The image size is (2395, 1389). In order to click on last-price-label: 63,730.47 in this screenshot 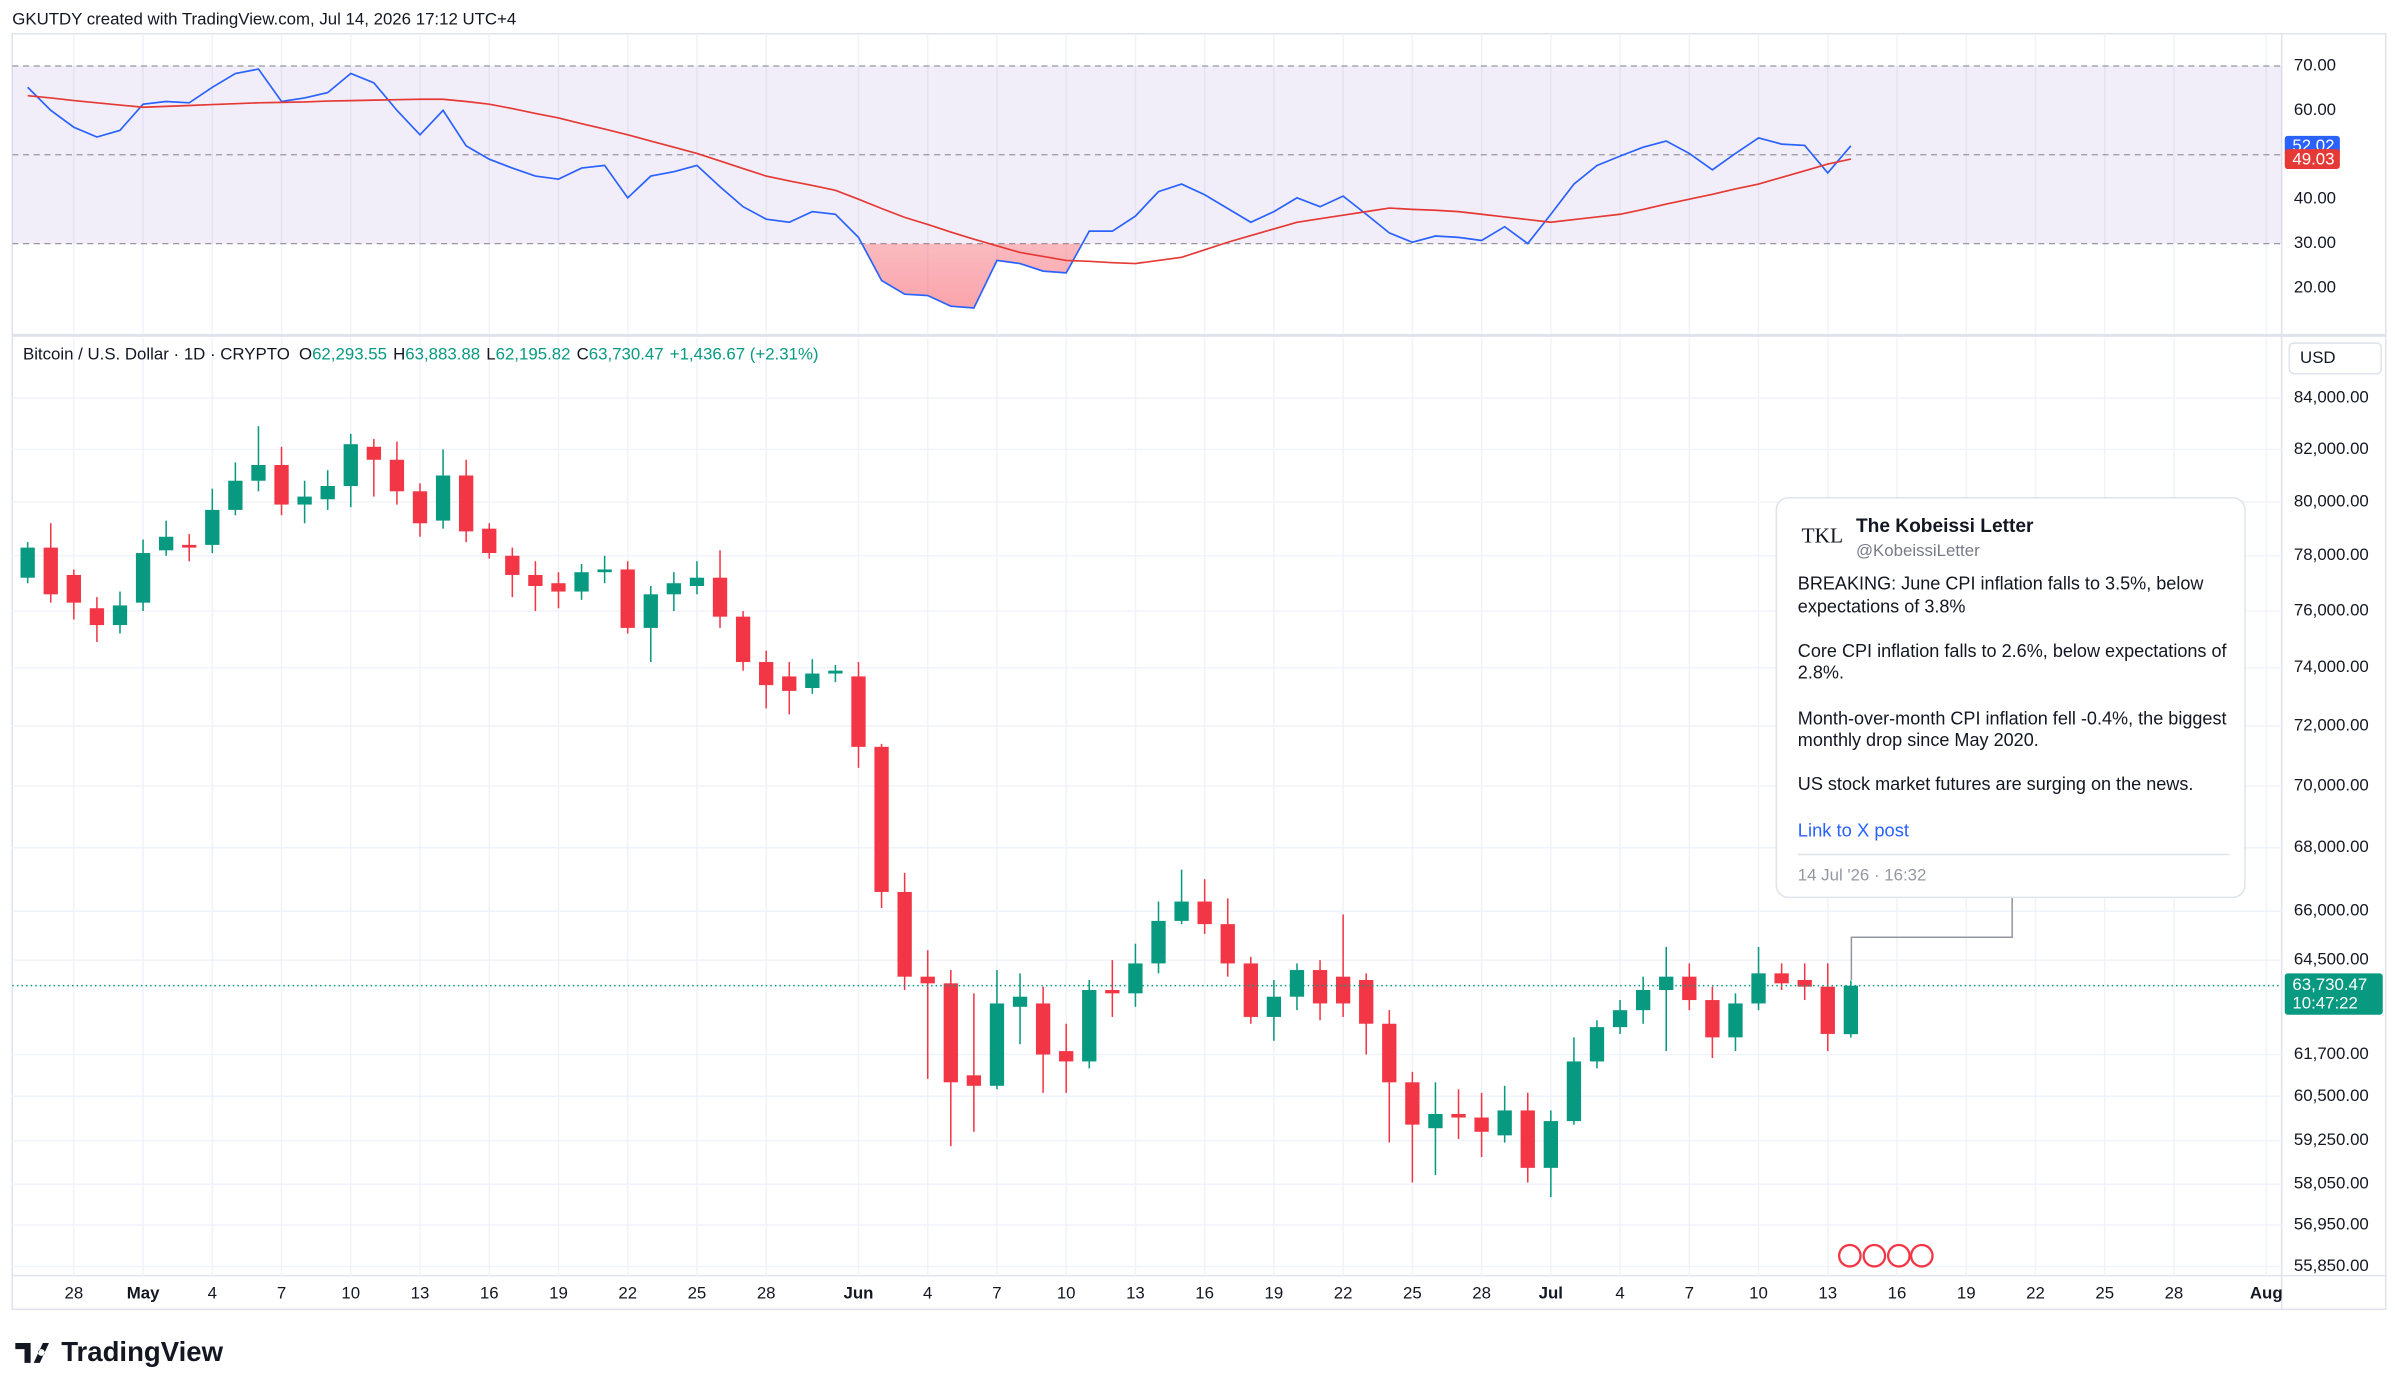, I will do `click(2329, 984)`.